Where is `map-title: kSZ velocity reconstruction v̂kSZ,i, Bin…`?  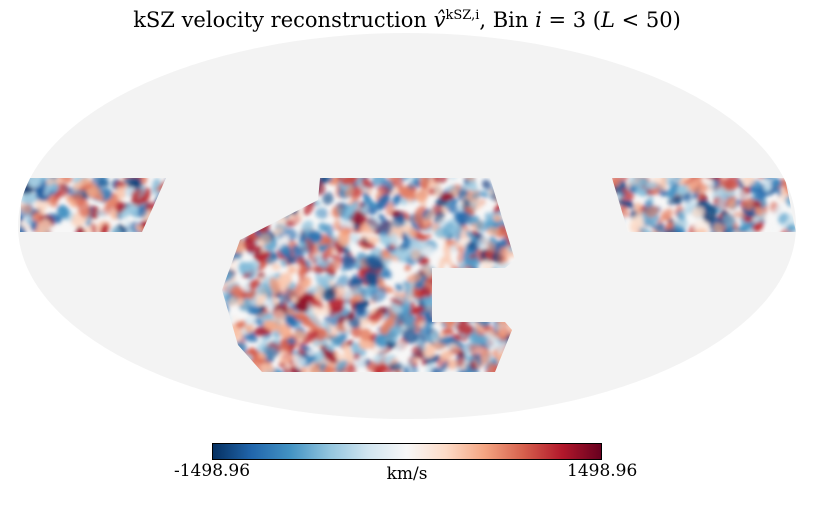 map-title: kSZ velocity reconstruction v̂kSZ,i, Bin… is located at coordinates (407, 18).